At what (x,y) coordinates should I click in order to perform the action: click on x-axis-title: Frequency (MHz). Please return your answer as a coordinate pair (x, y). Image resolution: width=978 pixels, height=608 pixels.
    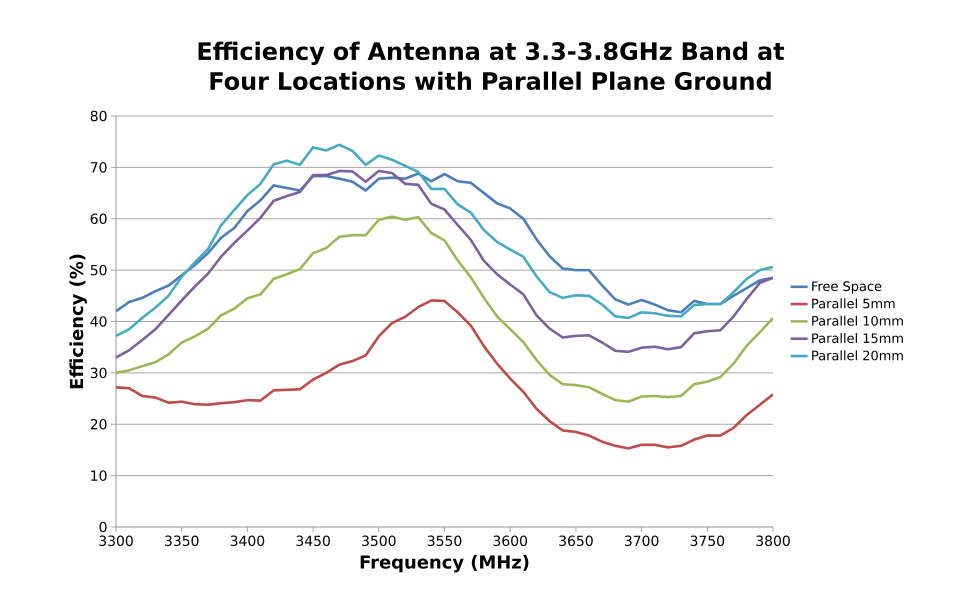
    Looking at the image, I should click on (444, 563).